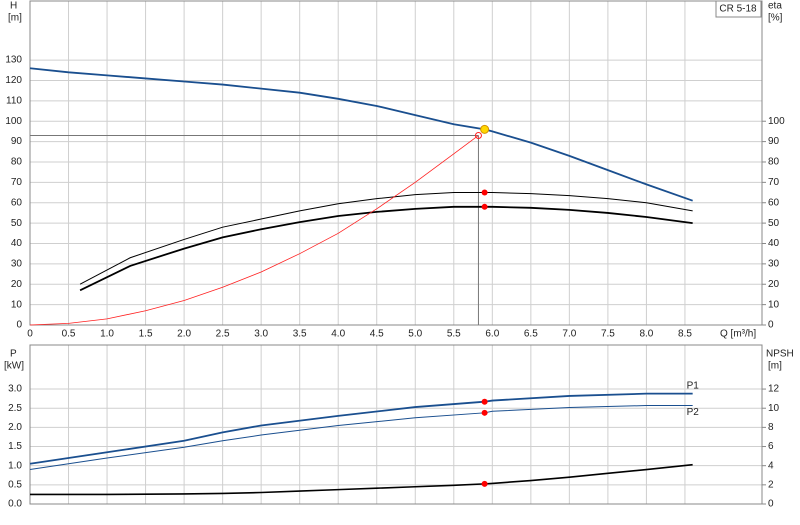  Describe the element at coordinates (774, 141) in the screenshot. I see `y2-tick-label: 90` at that location.